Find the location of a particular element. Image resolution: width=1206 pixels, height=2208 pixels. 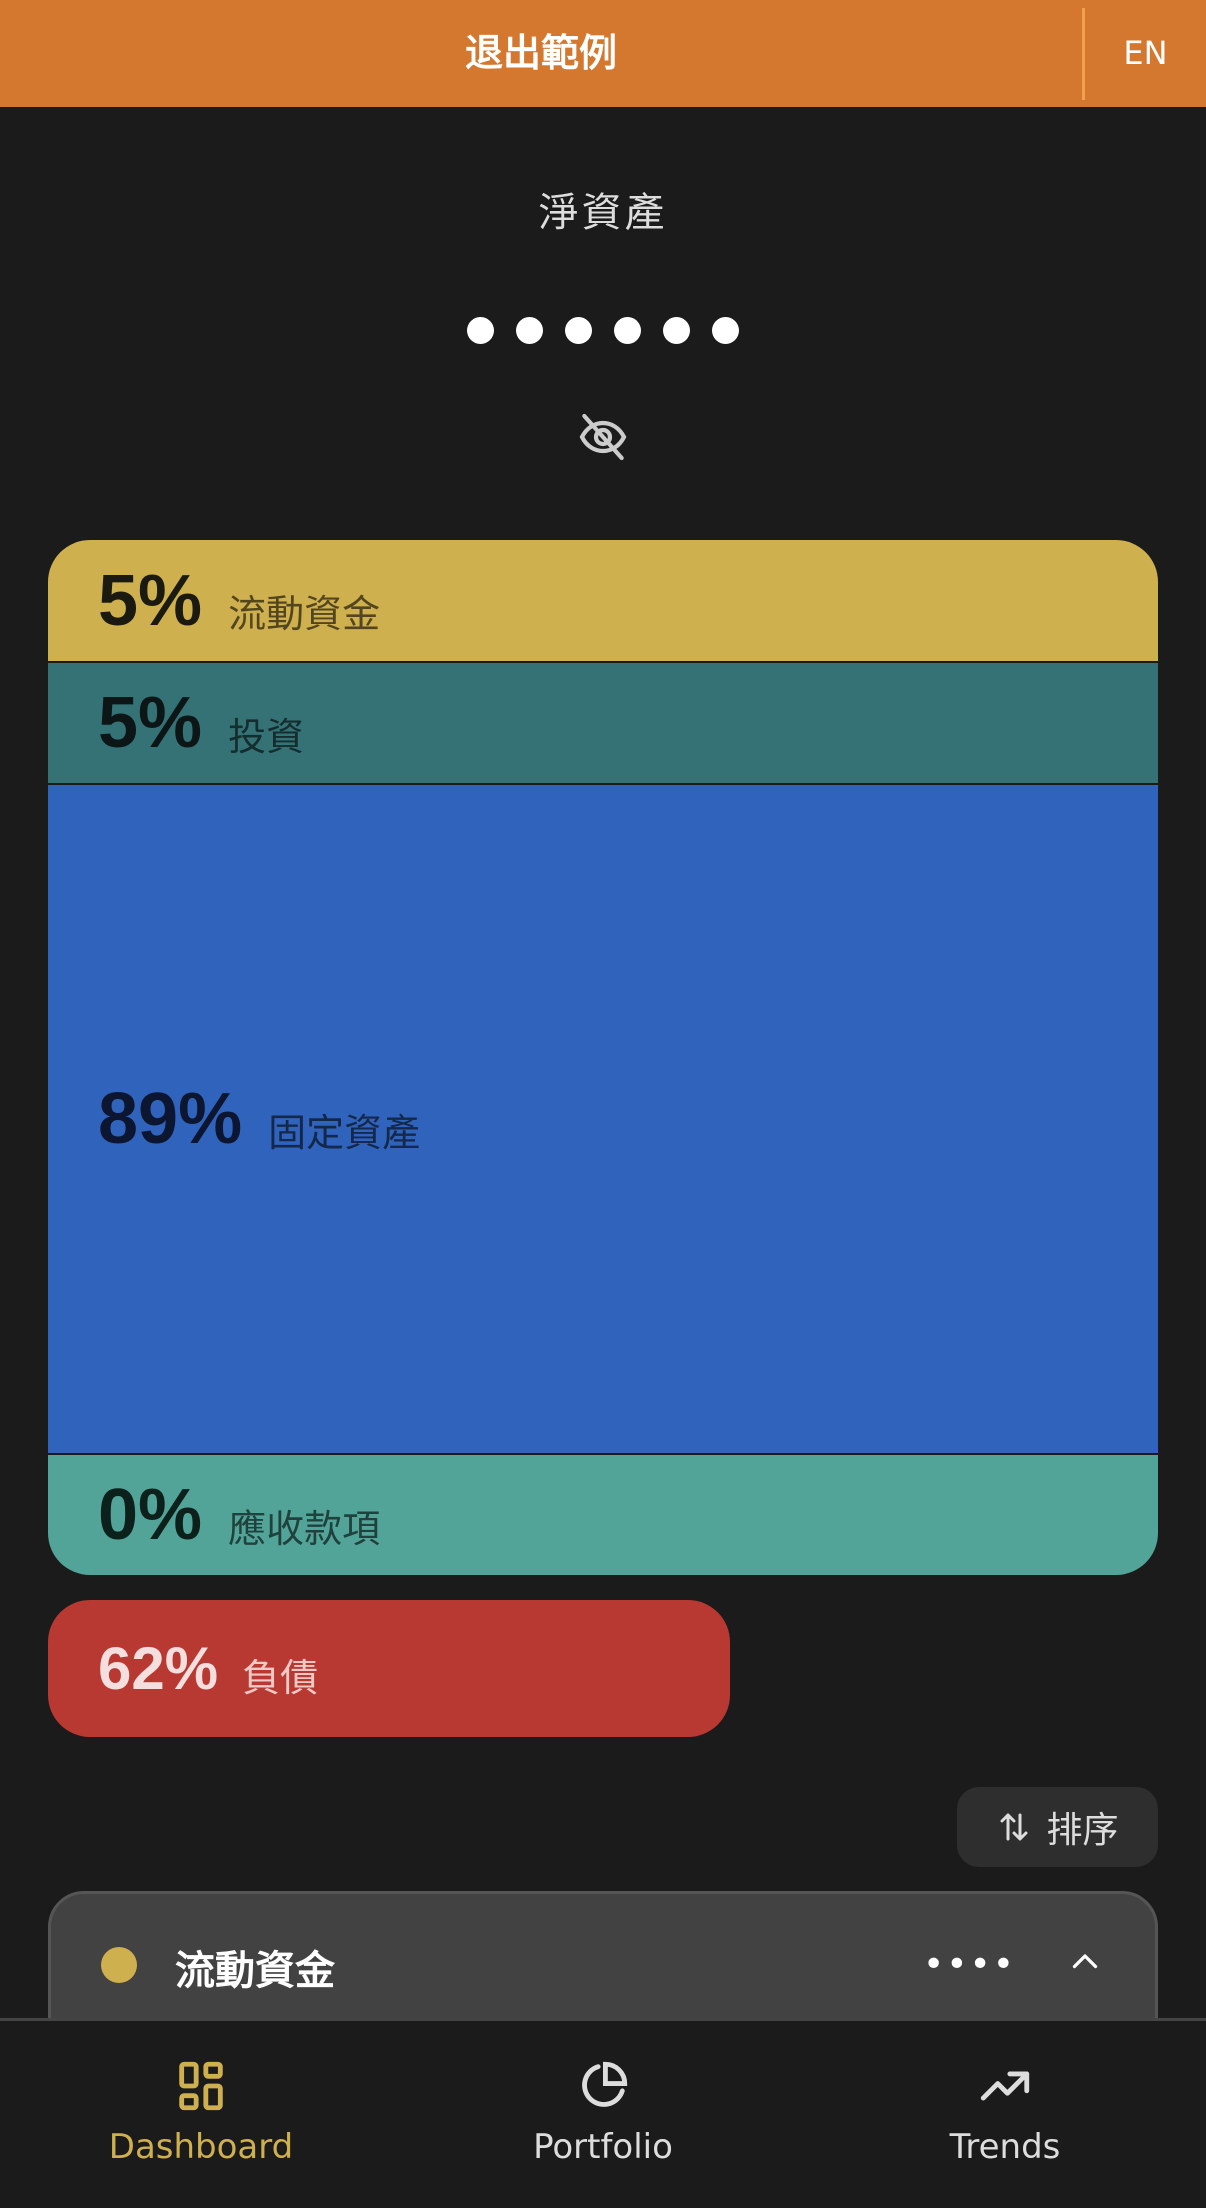

divider is located at coordinates (1083, 54).